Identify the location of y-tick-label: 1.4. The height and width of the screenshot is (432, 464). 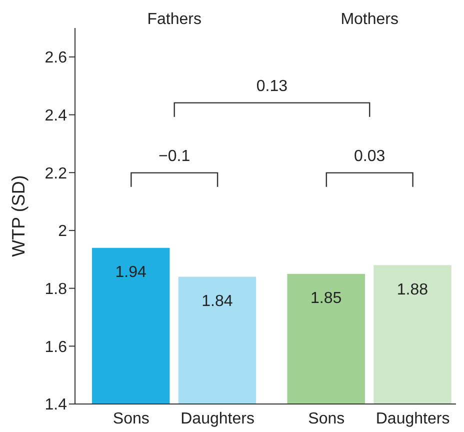
(56, 405).